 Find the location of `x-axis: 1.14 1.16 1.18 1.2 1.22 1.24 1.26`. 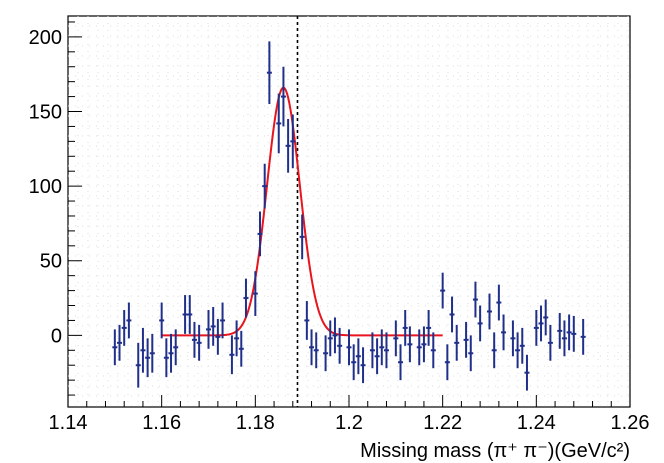

x-axis: 1.14 1.16 1.18 1.2 1.22 1.24 1.26 is located at coordinates (349, 414).